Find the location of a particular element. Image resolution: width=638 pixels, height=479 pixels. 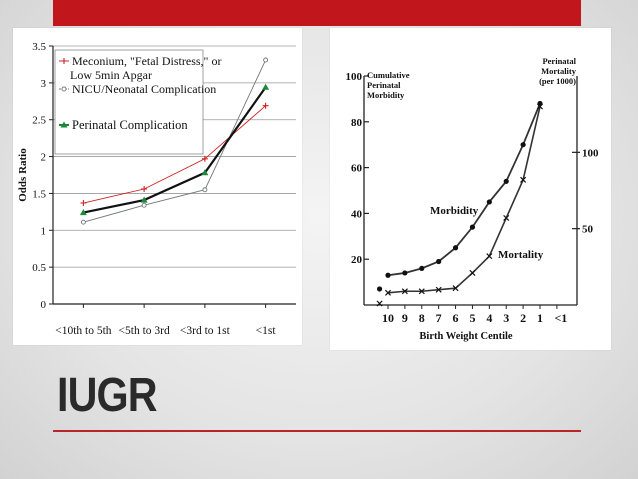

x-tick-label: 4 is located at coordinates (489, 318).